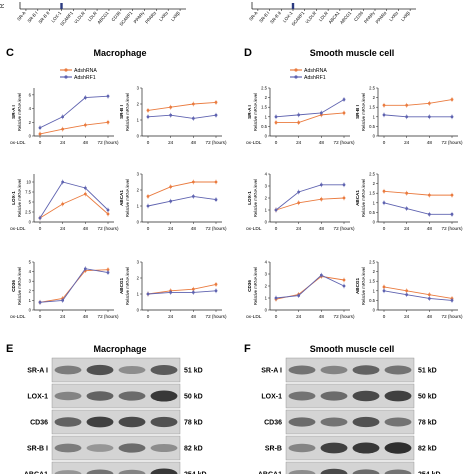 Image resolution: width=474 pixels, height=474 pixels. What do you see at coordinates (19, 112) in the screenshot?
I see `y-axis-label-c-sr-a-i: Relative mRNA level` at bounding box center [19, 112].